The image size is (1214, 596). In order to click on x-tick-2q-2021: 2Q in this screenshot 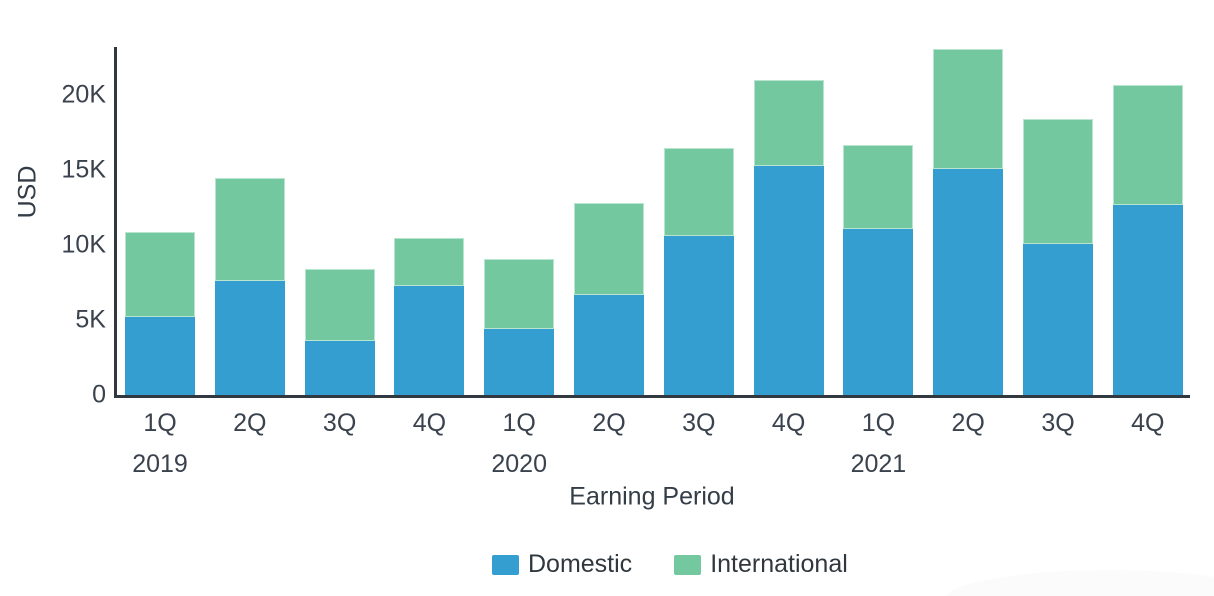, I will do `click(968, 423)`.